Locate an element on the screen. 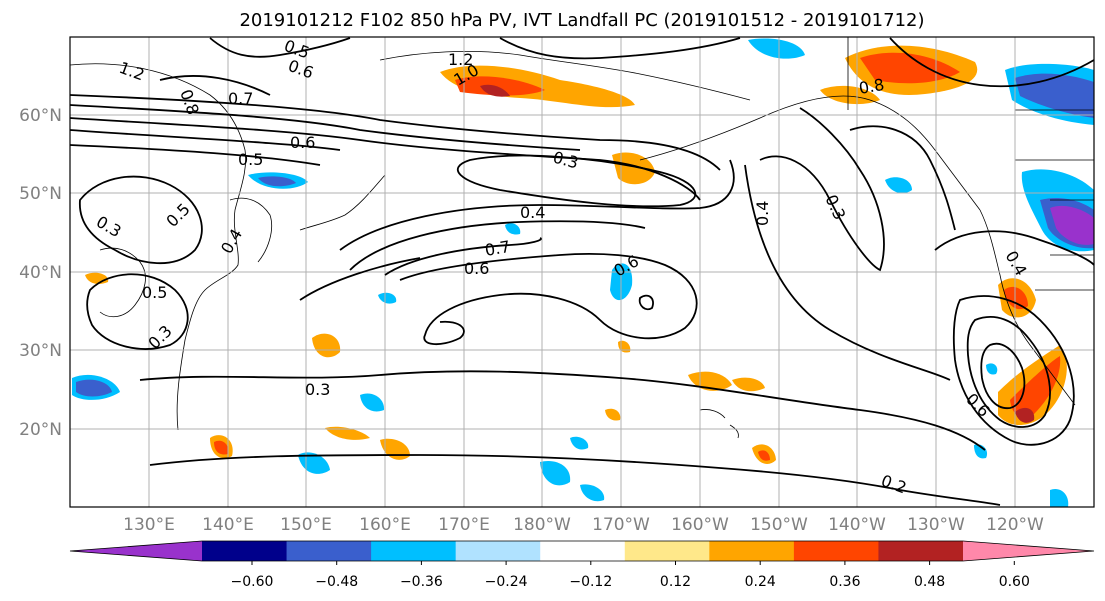  lon-tick-label: 120°W is located at coordinates (1015, 525).